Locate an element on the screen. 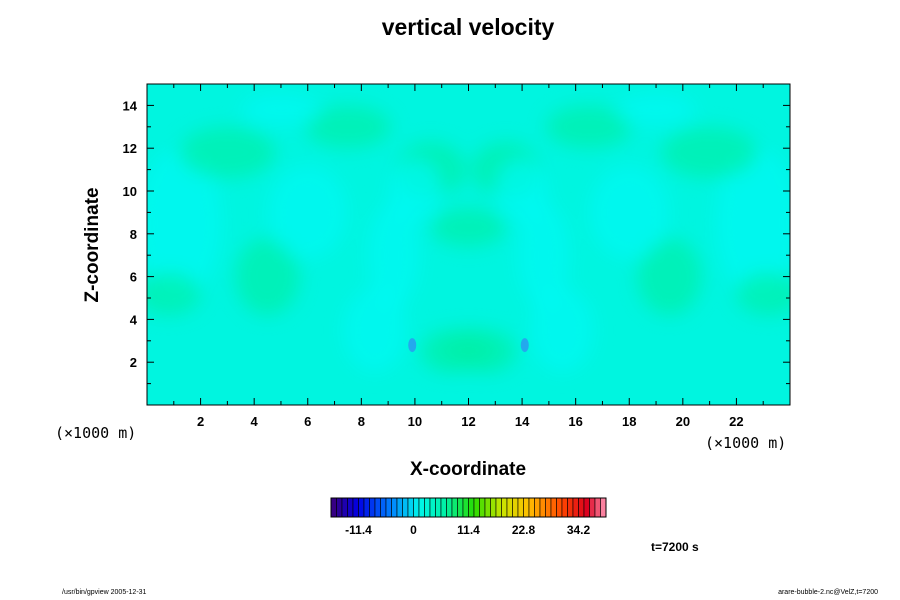 This screenshot has width=900, height=600. time-annotation: t=7200 s is located at coordinates (675, 547).